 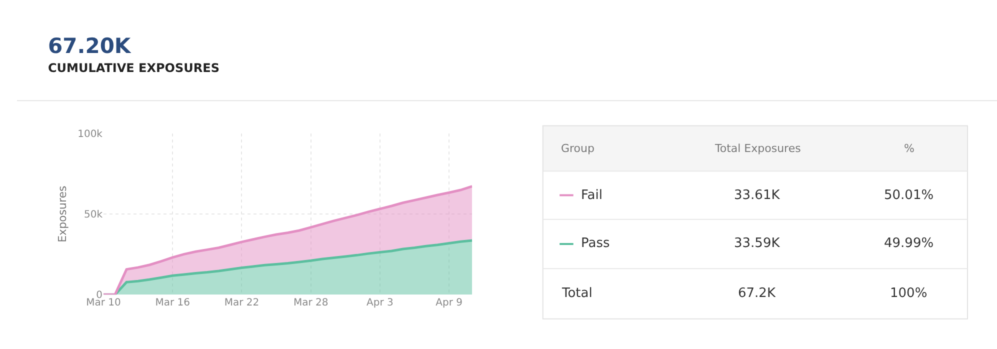 I want to click on x-tick-label: Mar 16, so click(x=172, y=303).